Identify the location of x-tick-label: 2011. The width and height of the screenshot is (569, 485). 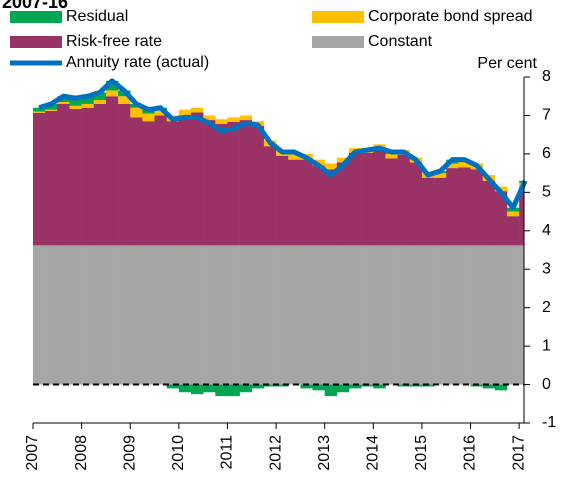
(227, 452).